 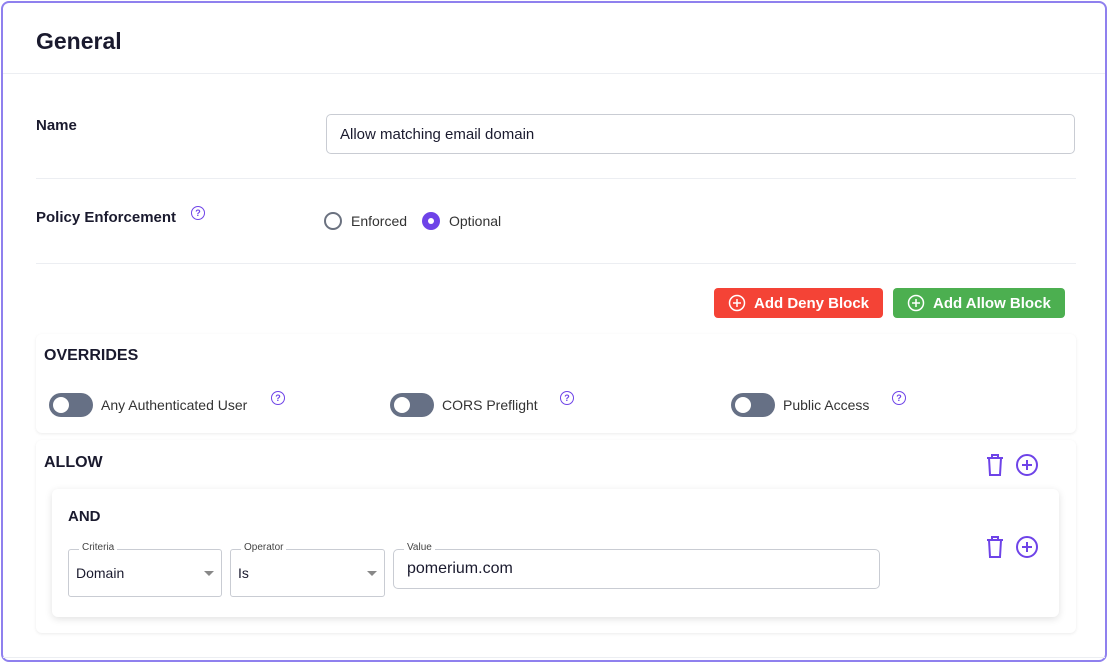 What do you see at coordinates (174, 405) in the screenshot?
I see `toggle-label: Any Authenticated User` at bounding box center [174, 405].